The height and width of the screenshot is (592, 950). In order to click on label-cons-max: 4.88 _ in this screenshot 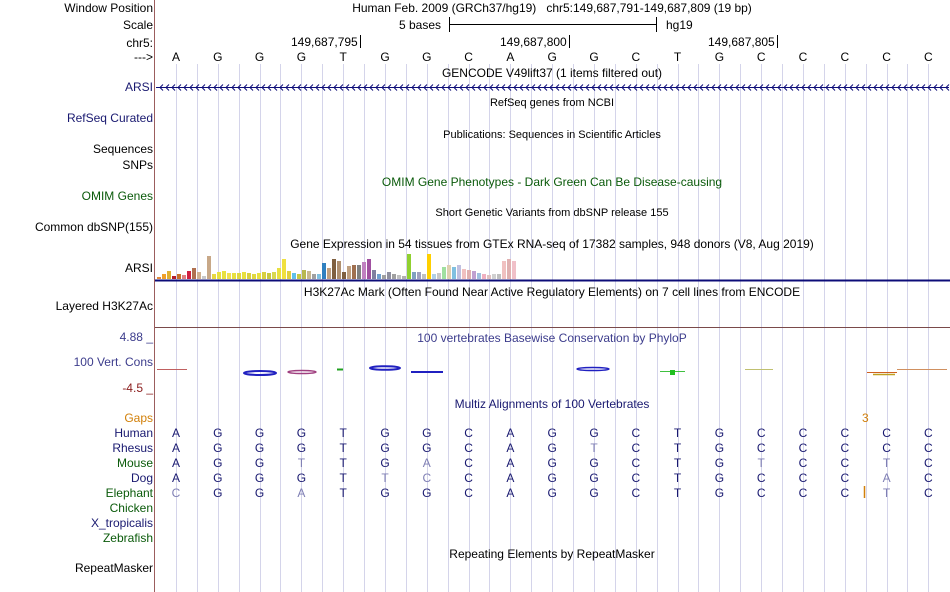, I will do `click(136, 337)`.